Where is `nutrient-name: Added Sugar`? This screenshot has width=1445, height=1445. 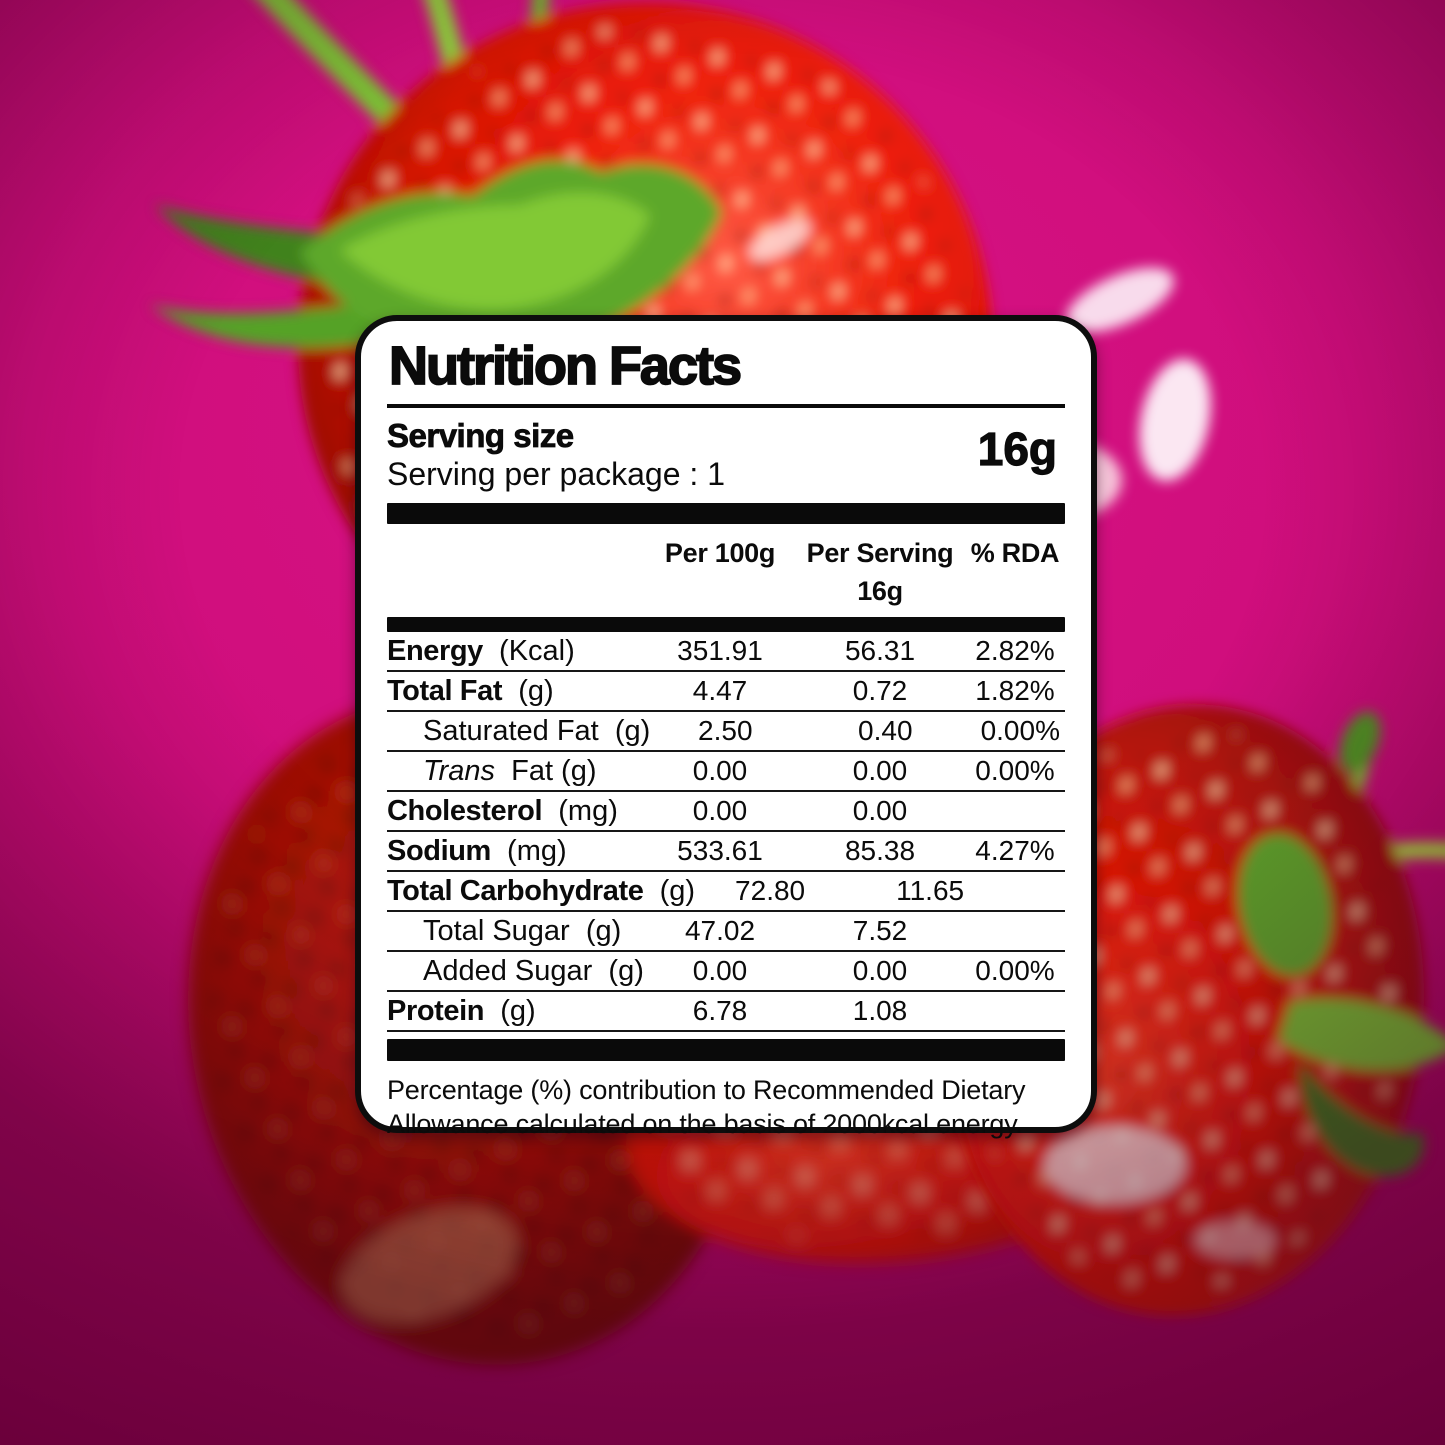
nutrient-name: Added Sugar is located at coordinates (508, 970).